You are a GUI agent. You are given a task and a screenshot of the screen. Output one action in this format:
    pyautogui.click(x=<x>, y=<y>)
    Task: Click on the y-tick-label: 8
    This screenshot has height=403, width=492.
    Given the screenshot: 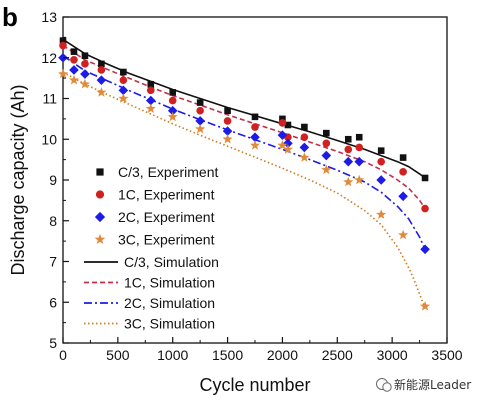 What is the action you would take?
    pyautogui.click(x=53, y=221)
    